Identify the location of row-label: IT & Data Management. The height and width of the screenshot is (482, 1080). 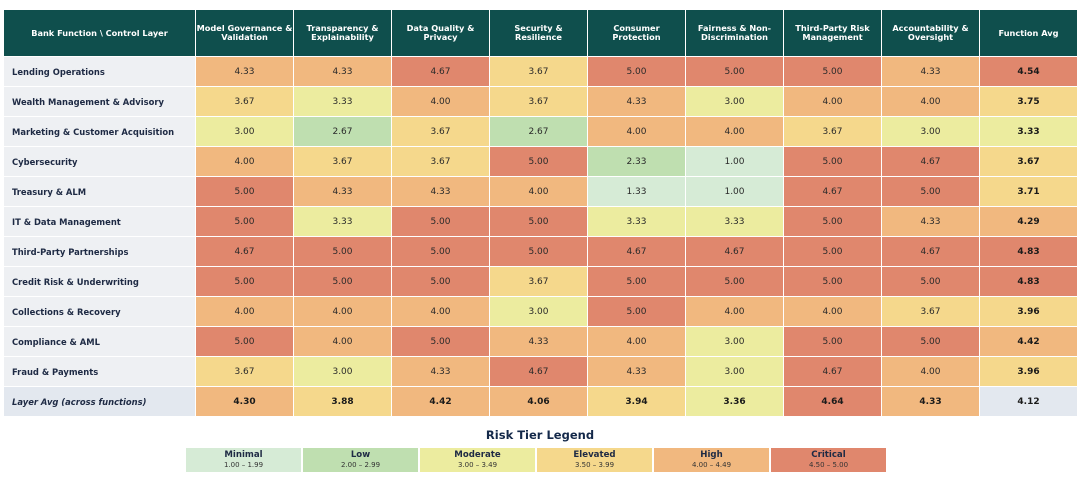
(99, 221).